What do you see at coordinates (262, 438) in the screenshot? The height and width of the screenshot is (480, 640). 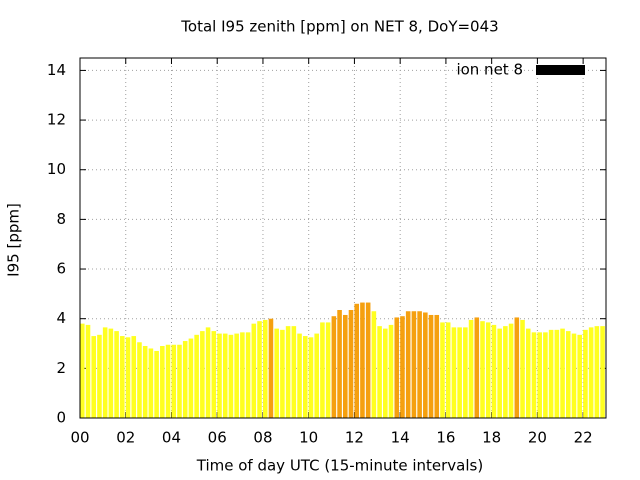 I see `x-tick-label: 08` at bounding box center [262, 438].